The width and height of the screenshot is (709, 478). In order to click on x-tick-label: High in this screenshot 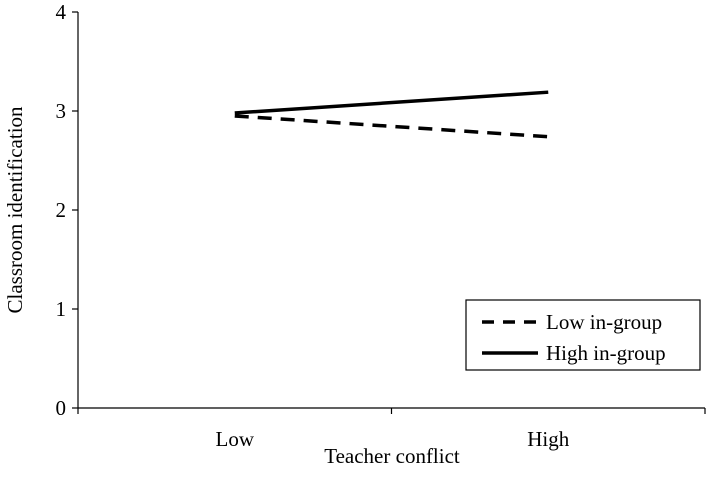, I will do `click(548, 439)`.